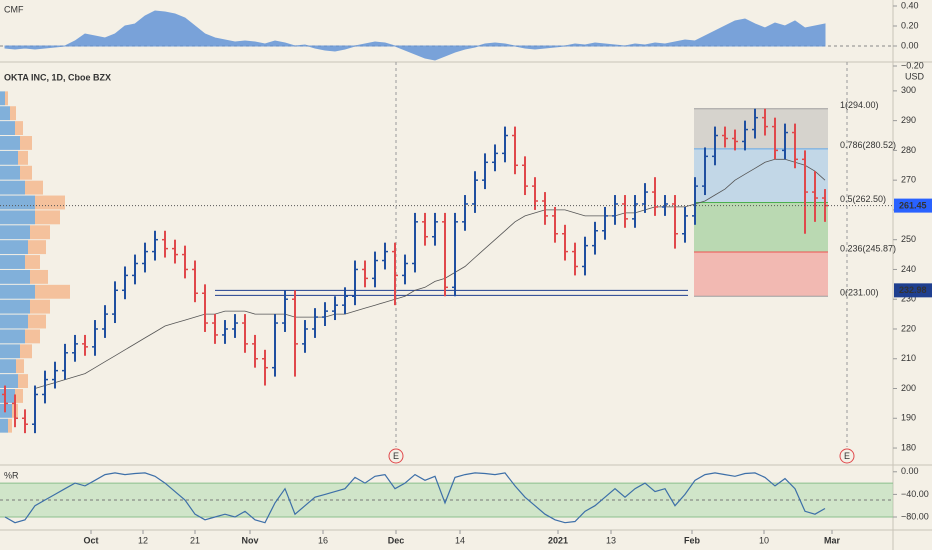 Image resolution: width=932 pixels, height=550 pixels. What do you see at coordinates (915, 494) in the screenshot?
I see `y-tick-label: −40.00` at bounding box center [915, 494].